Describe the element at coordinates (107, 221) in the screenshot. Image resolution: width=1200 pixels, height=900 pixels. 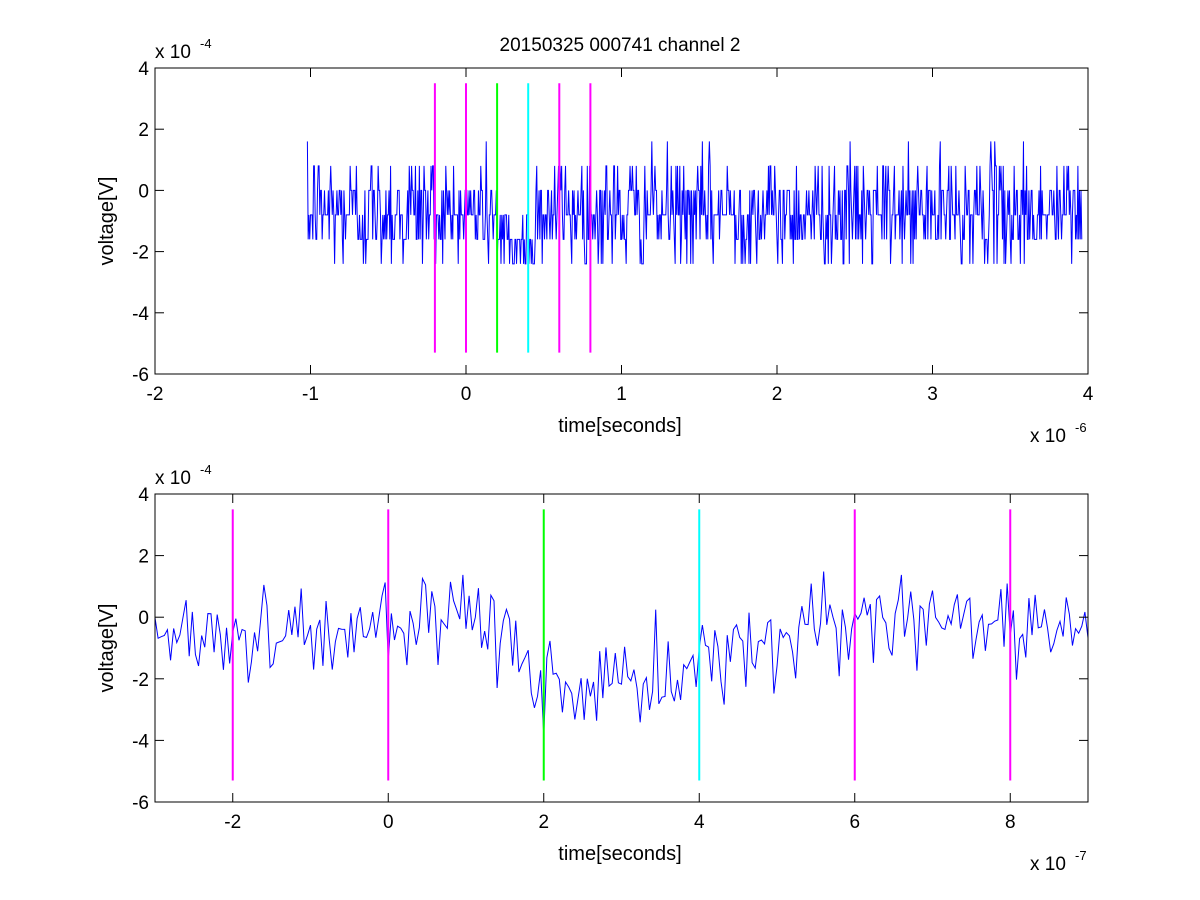
I see `top-y-axis-label: voltage[V]` at that location.